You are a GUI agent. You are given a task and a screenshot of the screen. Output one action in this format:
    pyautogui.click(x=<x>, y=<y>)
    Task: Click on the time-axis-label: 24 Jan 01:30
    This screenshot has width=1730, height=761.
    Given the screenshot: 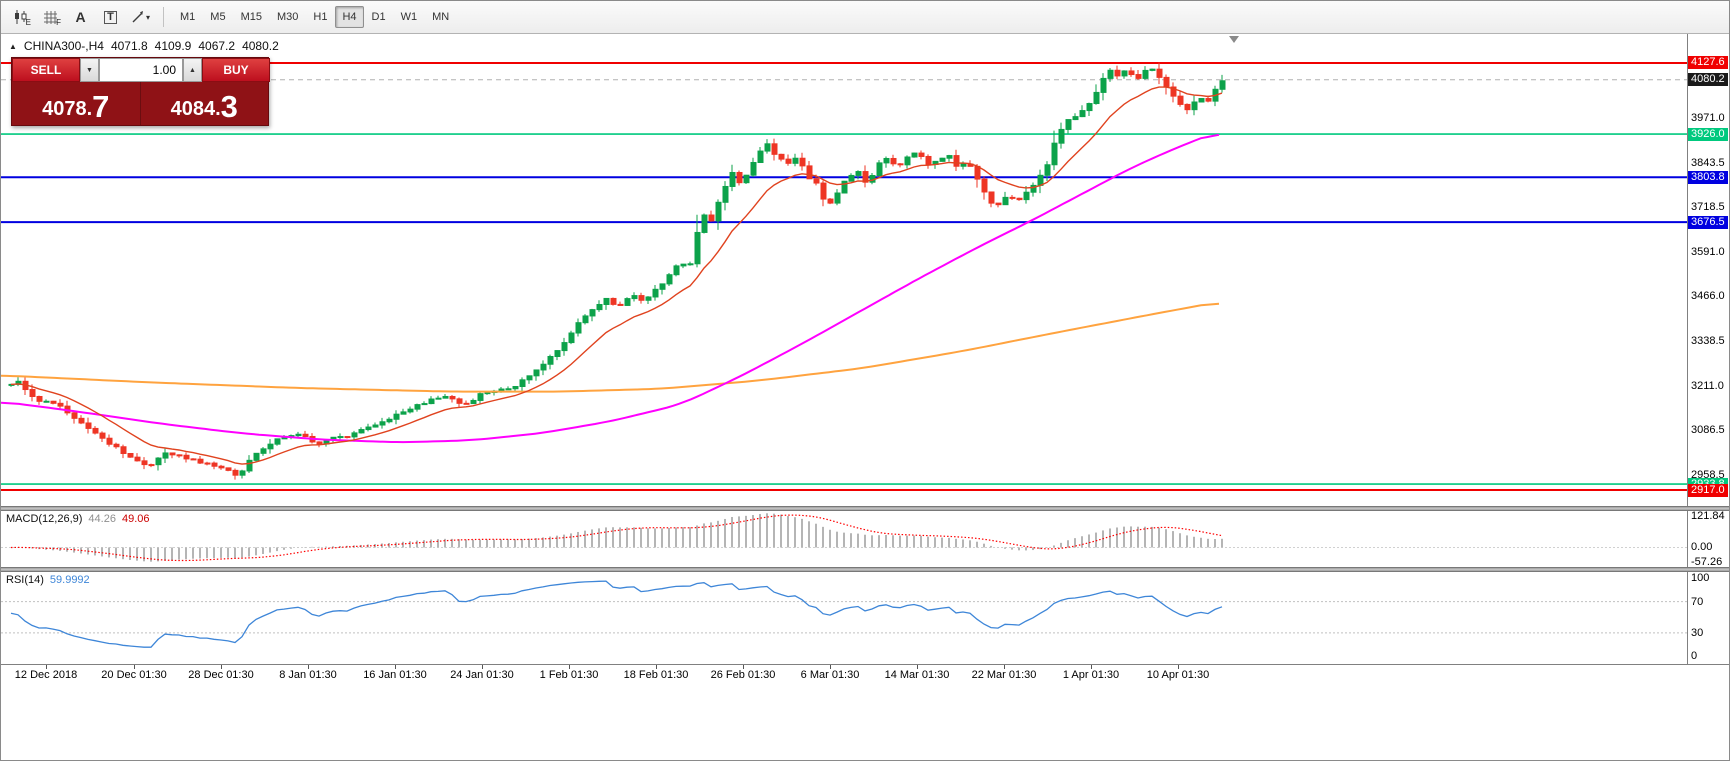 What is the action you would take?
    pyautogui.click(x=482, y=675)
    